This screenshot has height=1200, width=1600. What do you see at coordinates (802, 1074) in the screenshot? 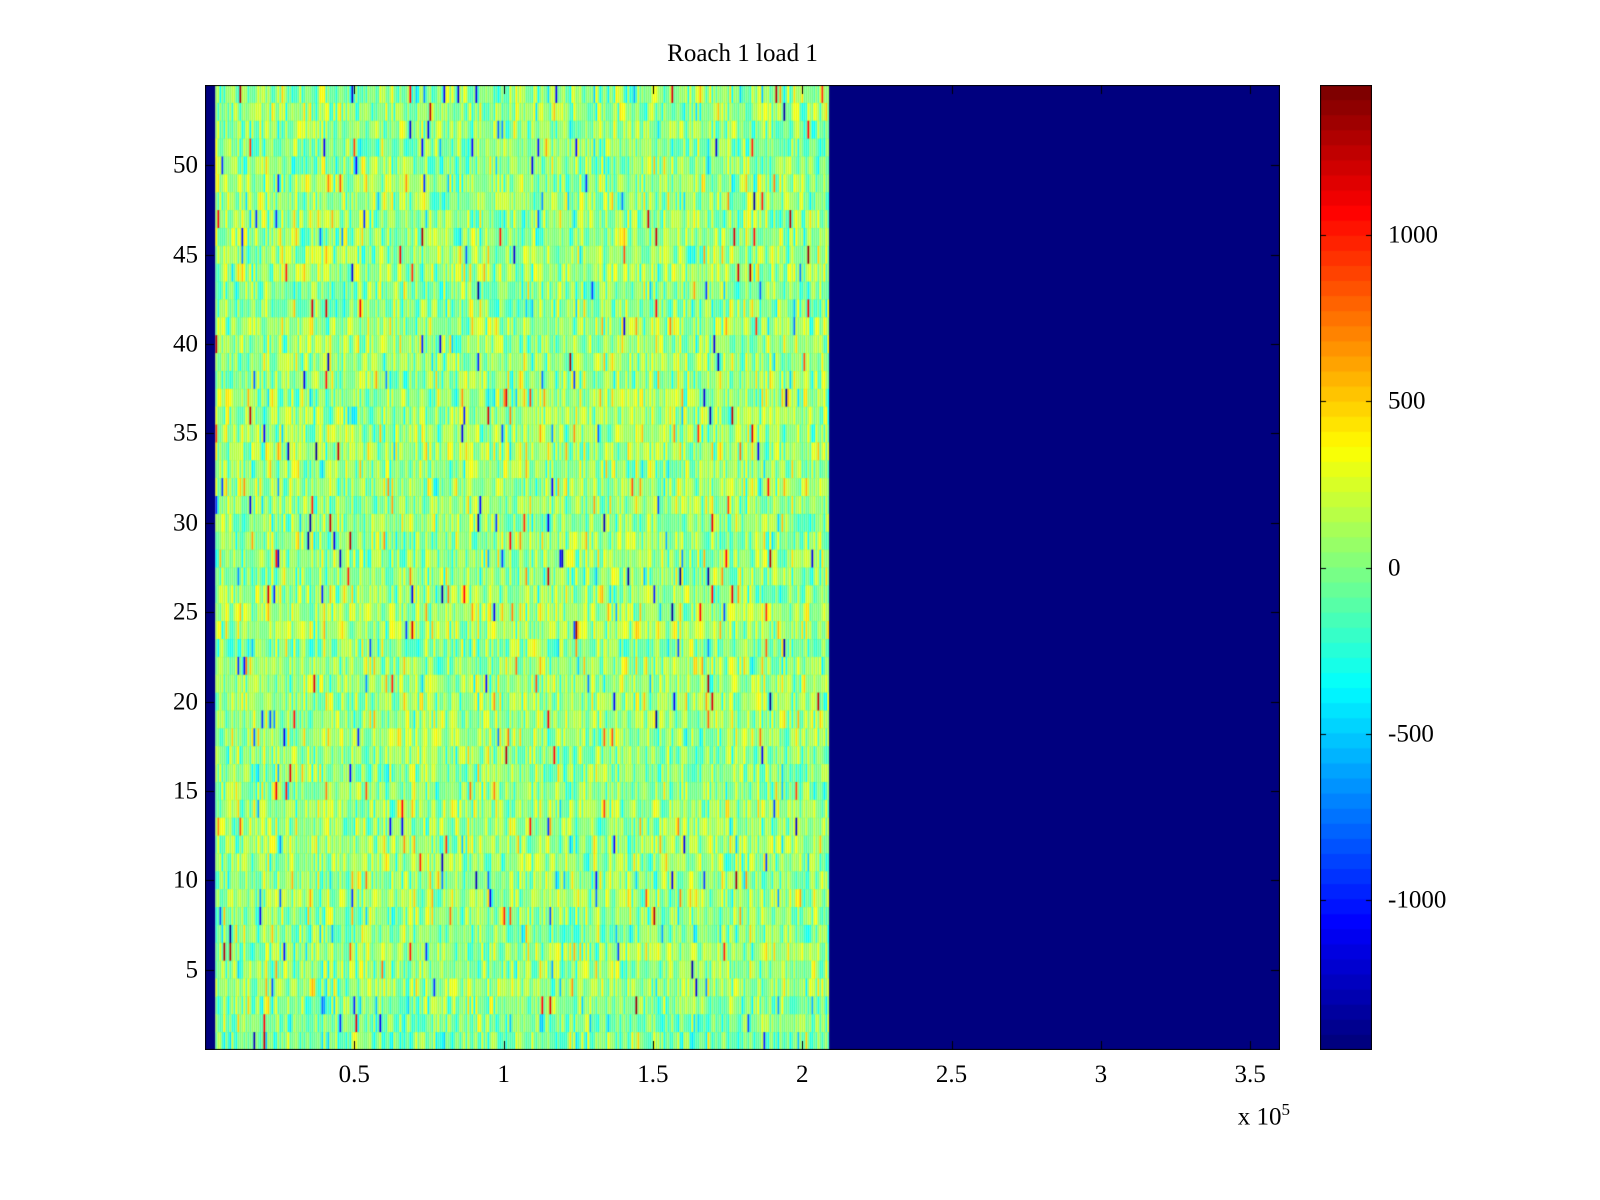
I see `x-tick-label: 2` at bounding box center [802, 1074].